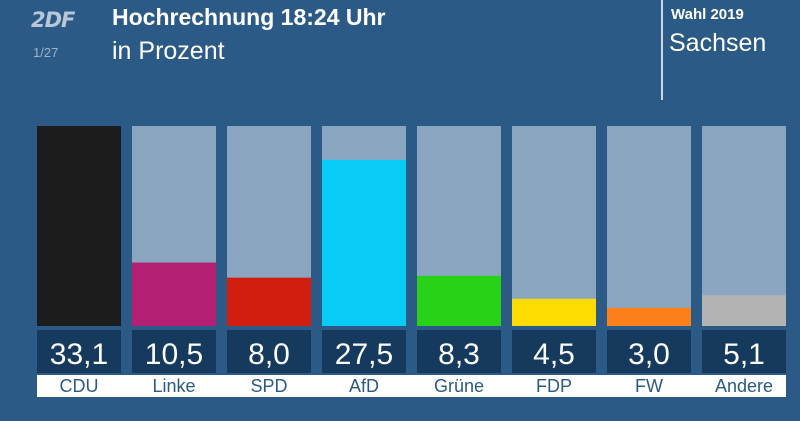 Image resolution: width=800 pixels, height=421 pixels. Describe the element at coordinates (649, 316) in the screenshot. I see `bar-fw` at that location.